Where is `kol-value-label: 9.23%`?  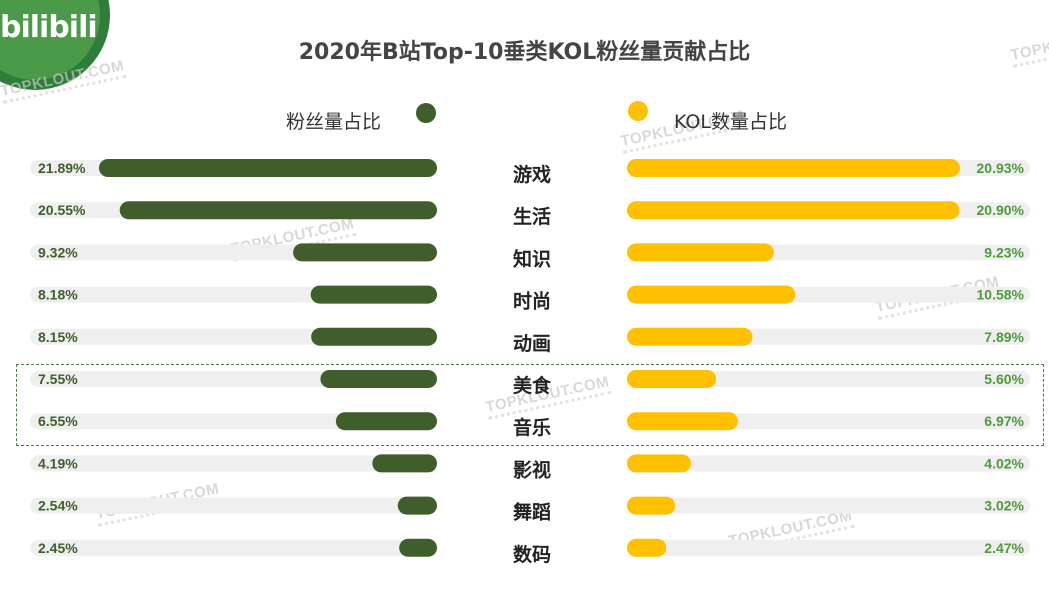 kol-value-label: 9.23% is located at coordinates (1004, 252).